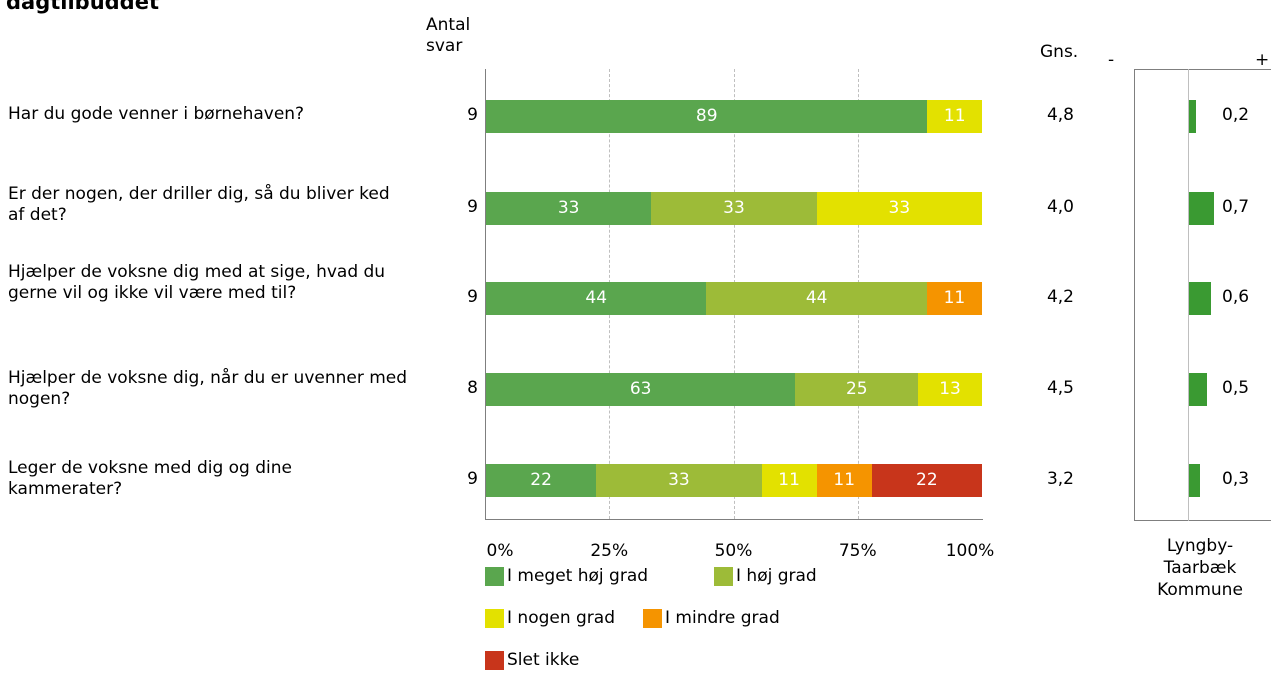 The height and width of the screenshot is (682, 1271). I want to click on diff-value: 0,7, so click(1236, 207).